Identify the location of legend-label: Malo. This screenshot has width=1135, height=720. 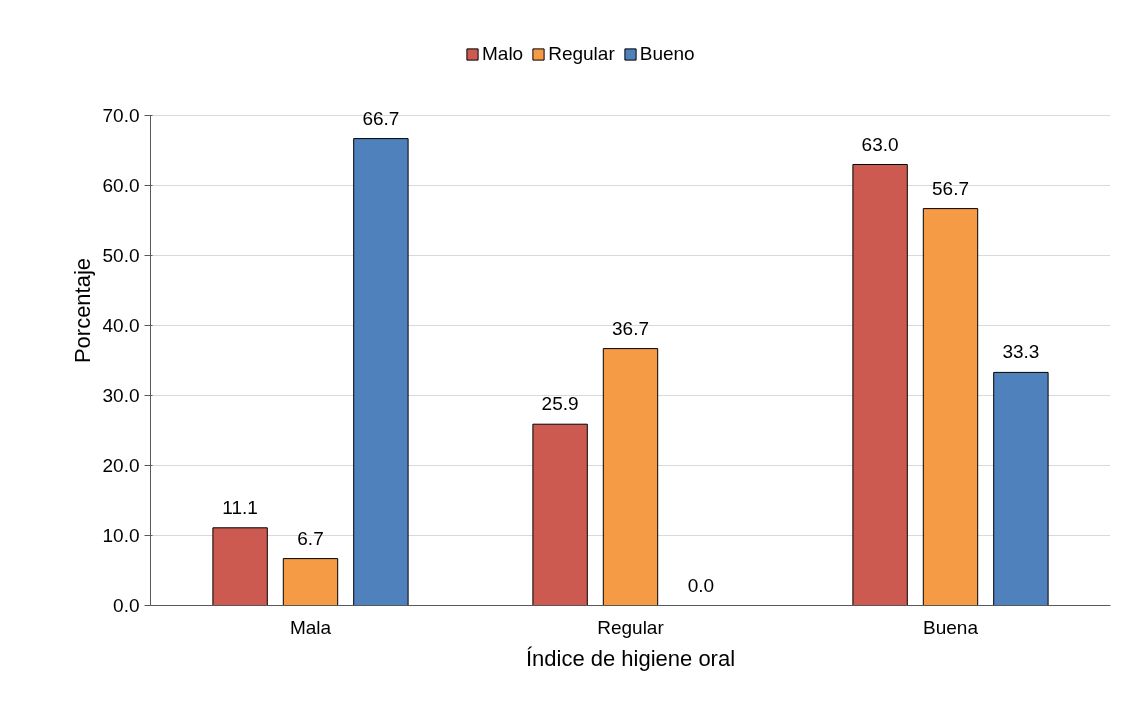
(503, 54).